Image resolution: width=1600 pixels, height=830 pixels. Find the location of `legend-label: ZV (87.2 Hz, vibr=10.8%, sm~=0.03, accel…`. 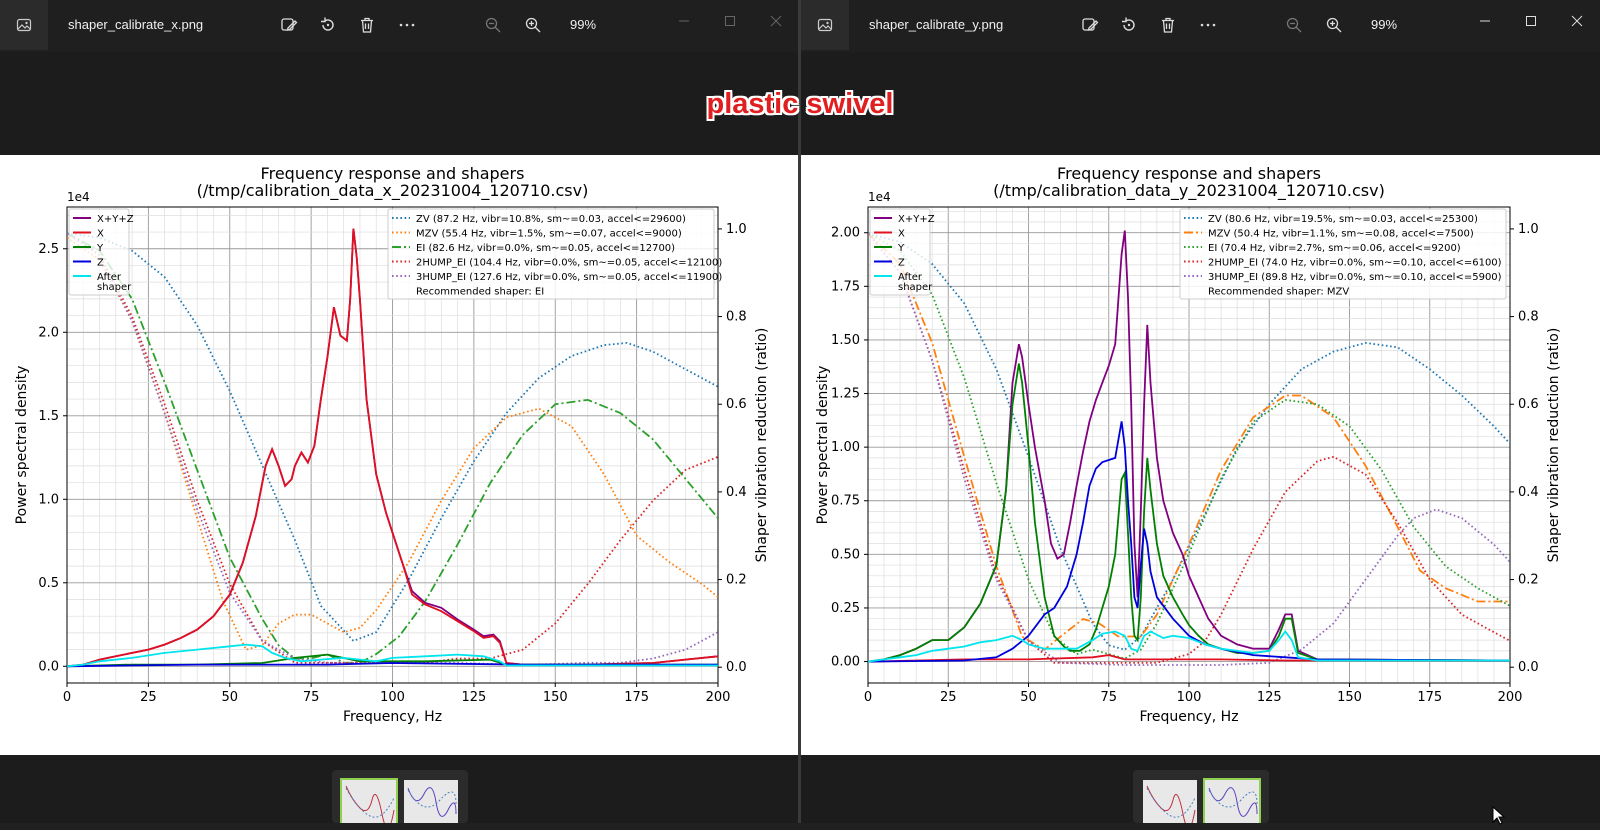

legend-label: ZV (87.2 Hz, vibr=10.8%, sm~=0.03, accel… is located at coordinates (551, 219).